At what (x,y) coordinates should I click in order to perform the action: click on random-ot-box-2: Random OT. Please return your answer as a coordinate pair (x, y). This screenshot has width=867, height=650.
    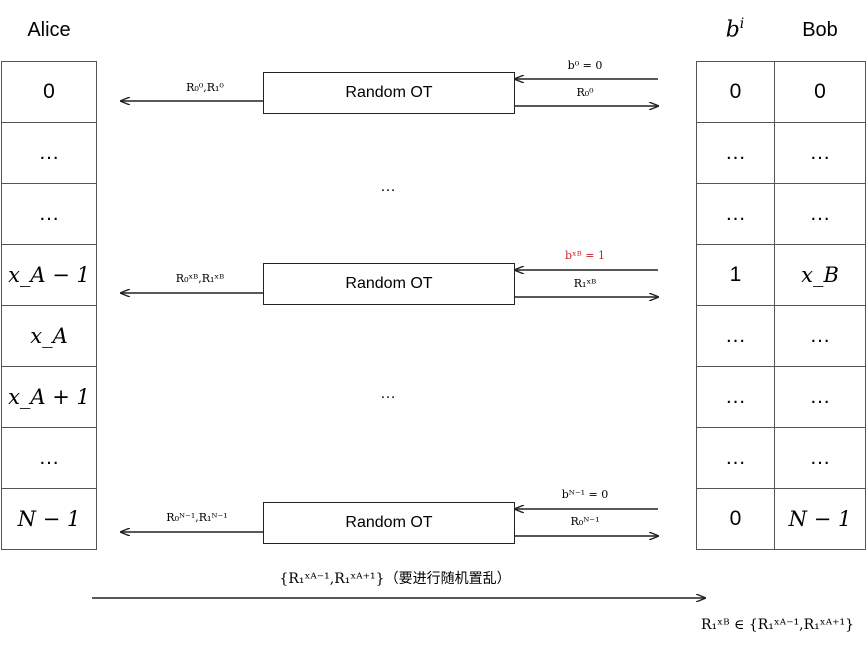
    Looking at the image, I should click on (389, 284).